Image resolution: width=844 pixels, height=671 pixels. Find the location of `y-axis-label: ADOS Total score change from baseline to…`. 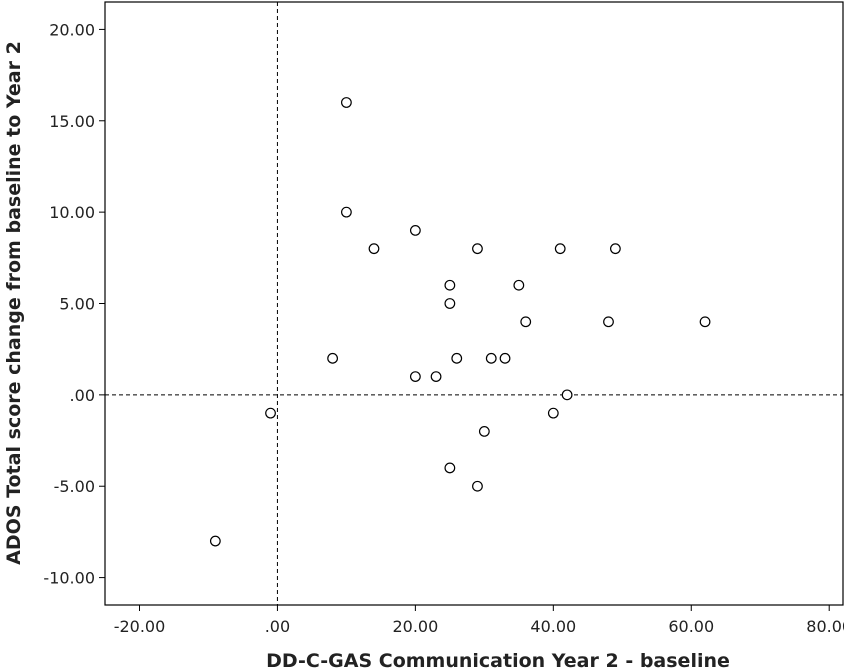

y-axis-label: ADOS Total score change from baseline to… is located at coordinates (14, 303).